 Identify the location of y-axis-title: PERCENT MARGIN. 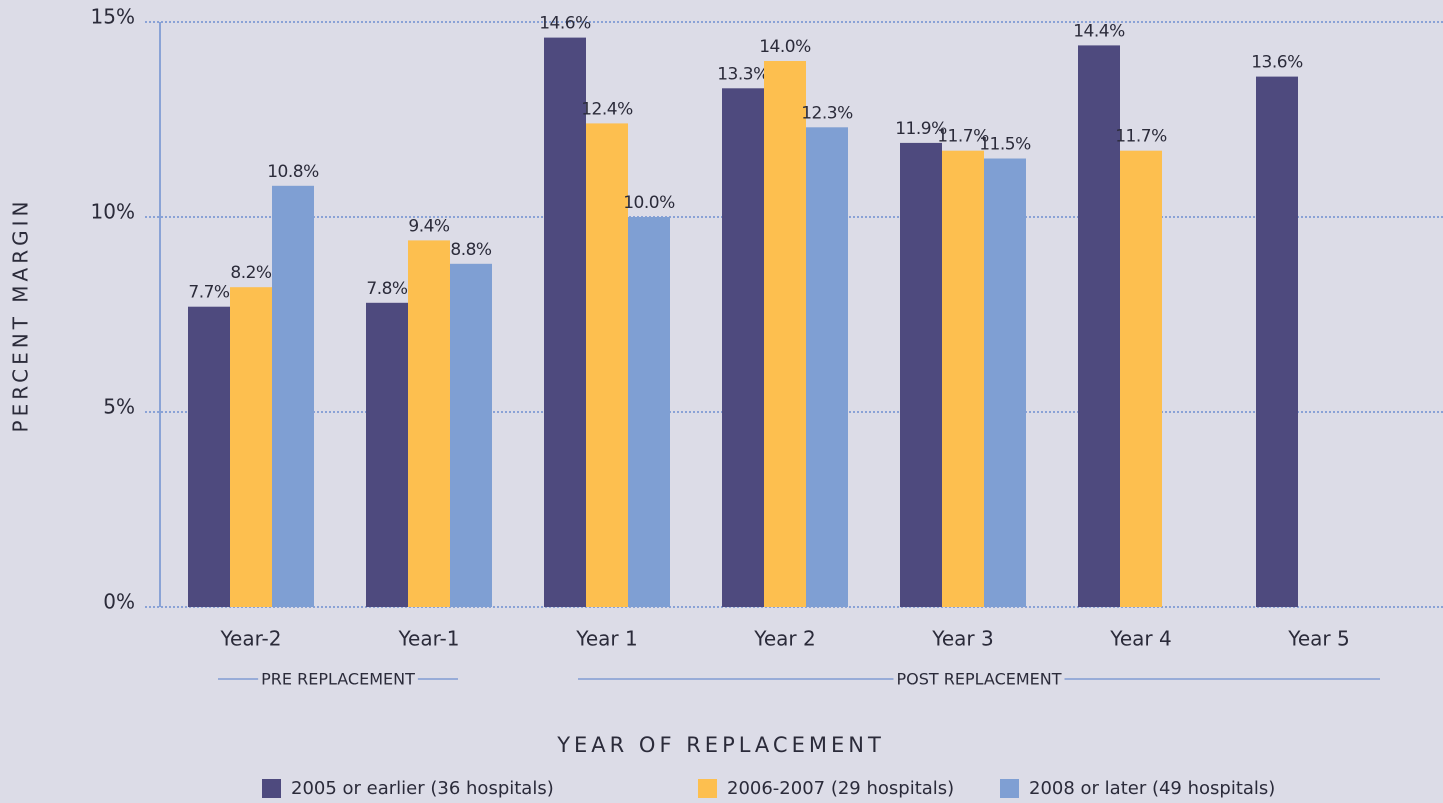
(21, 315).